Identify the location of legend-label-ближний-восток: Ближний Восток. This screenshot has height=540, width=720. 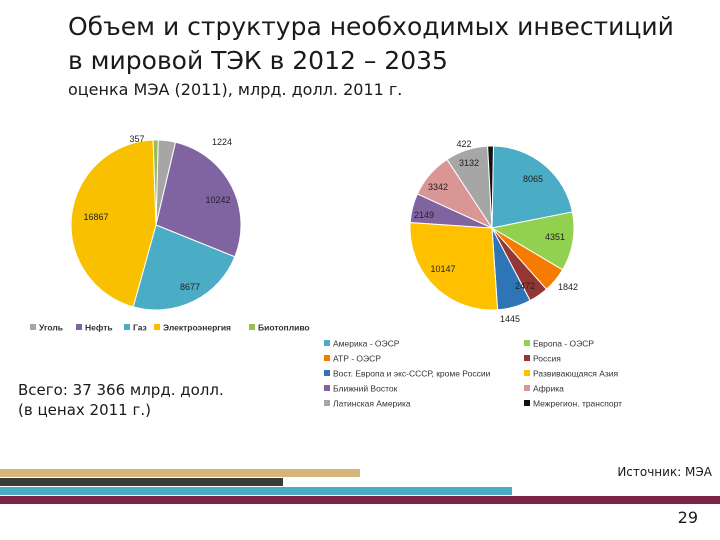
(365, 389).